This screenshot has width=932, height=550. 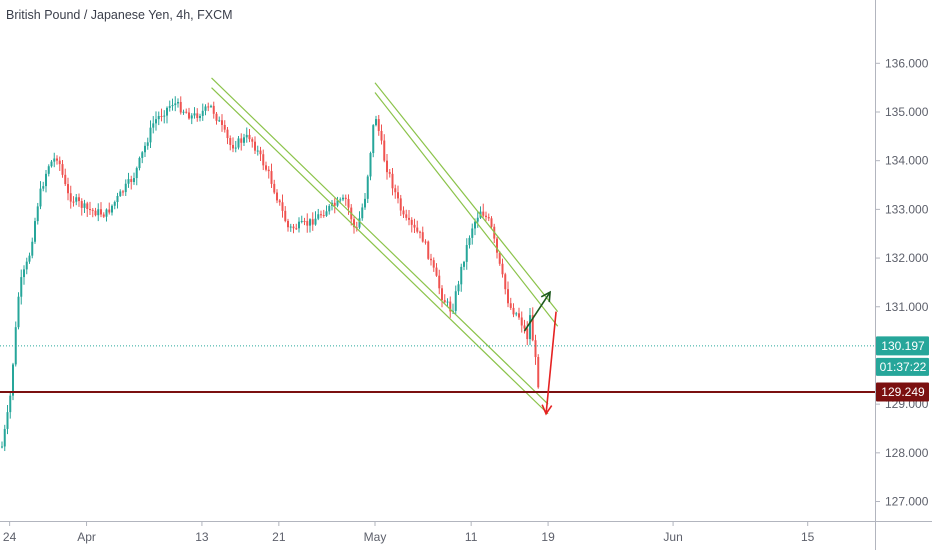 I want to click on time-tick-label: 13, so click(x=202, y=537).